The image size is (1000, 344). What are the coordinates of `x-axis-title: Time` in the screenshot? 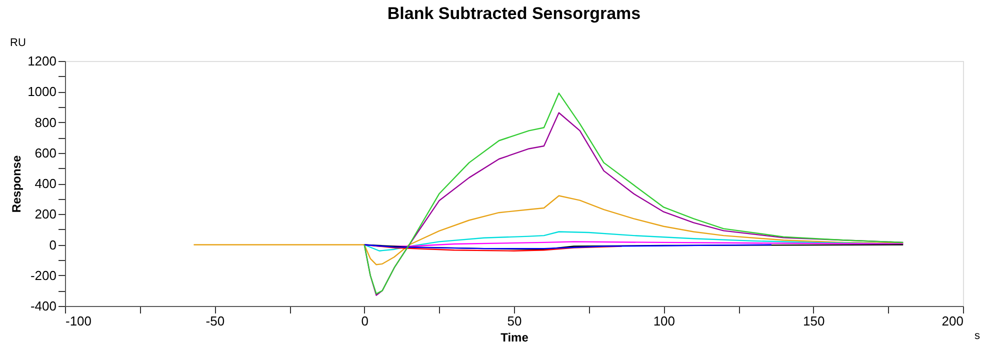 It's located at (514, 337).